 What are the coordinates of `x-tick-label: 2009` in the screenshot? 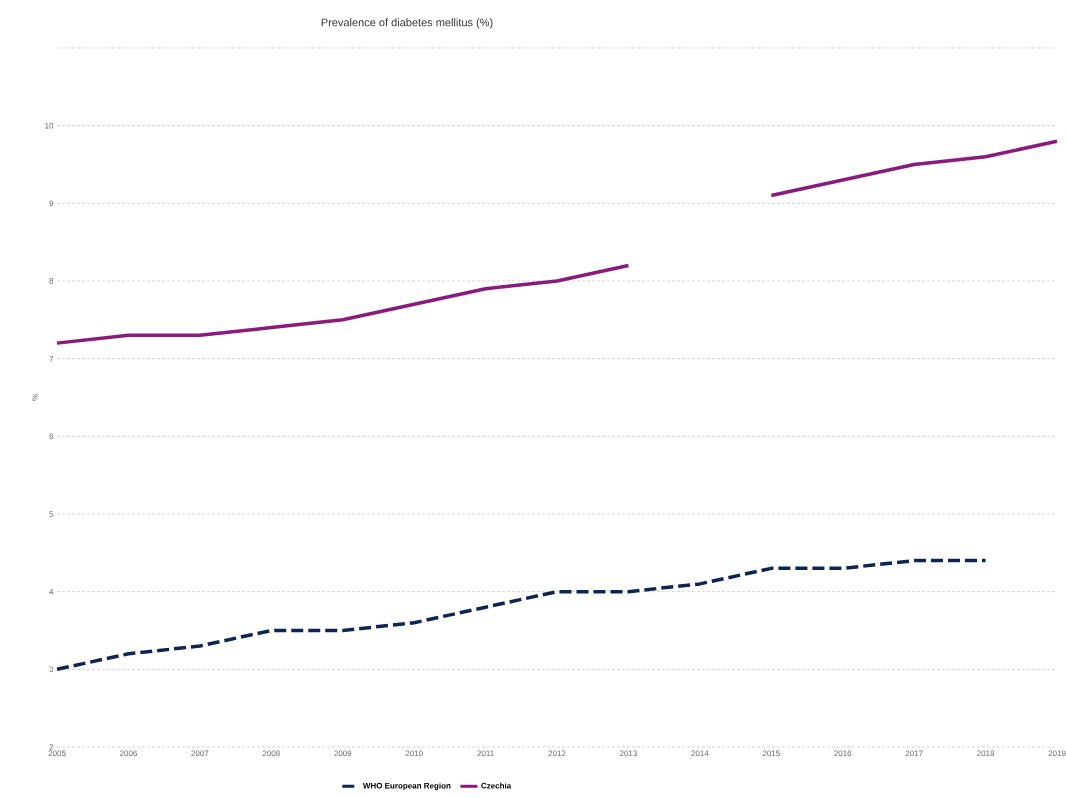 It's located at (343, 753).